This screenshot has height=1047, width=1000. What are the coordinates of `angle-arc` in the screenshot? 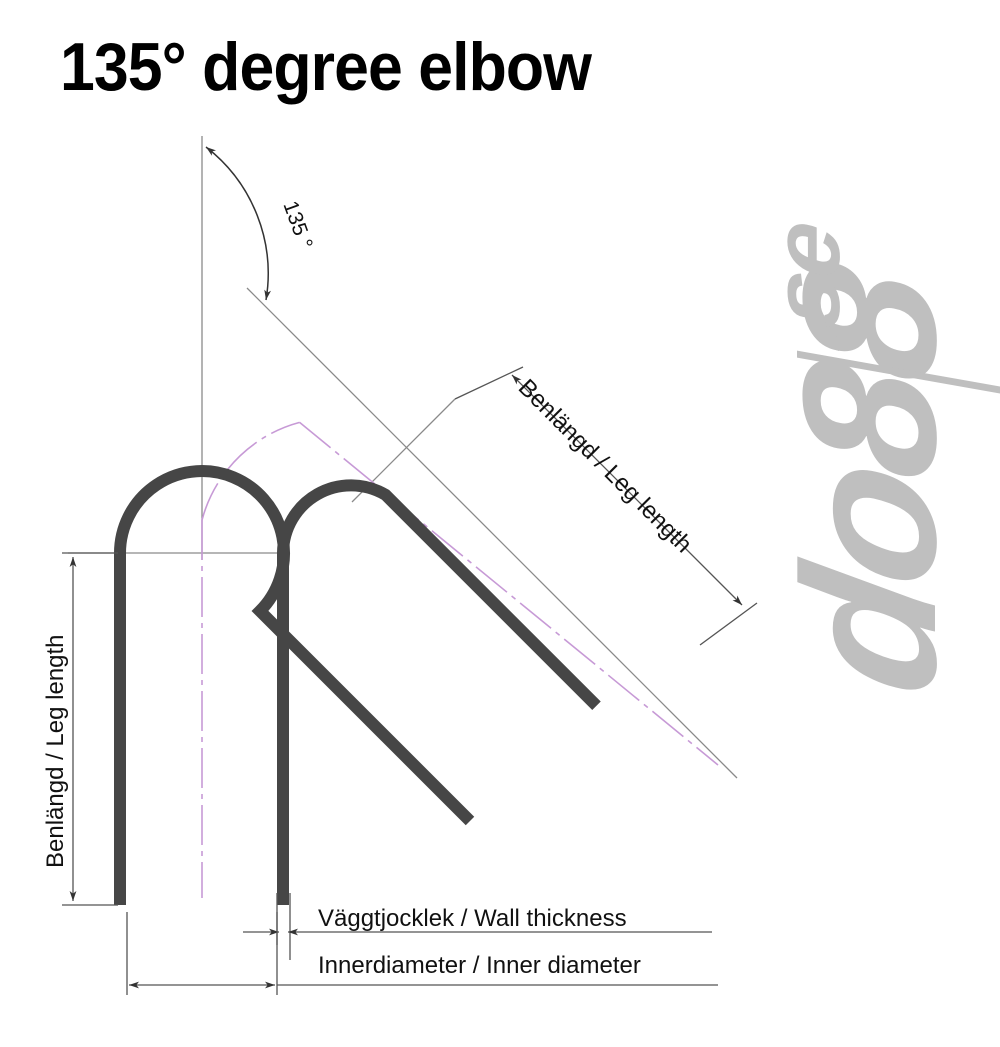 It's located at (238, 223).